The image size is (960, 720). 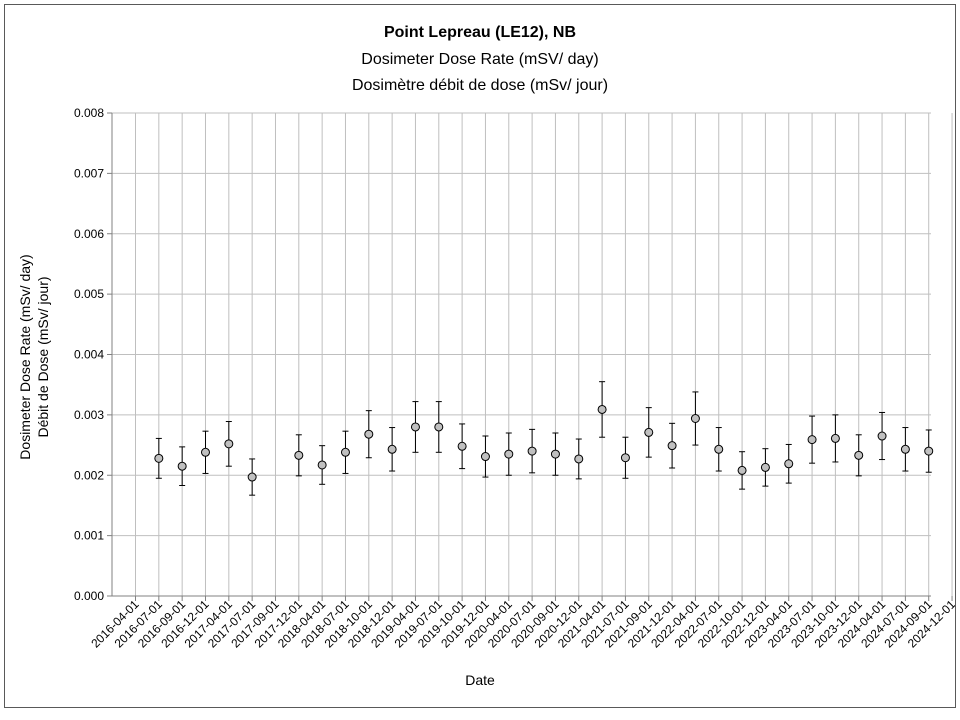 What do you see at coordinates (89, 596) in the screenshot?
I see `y-tick-label: 0.000` at bounding box center [89, 596].